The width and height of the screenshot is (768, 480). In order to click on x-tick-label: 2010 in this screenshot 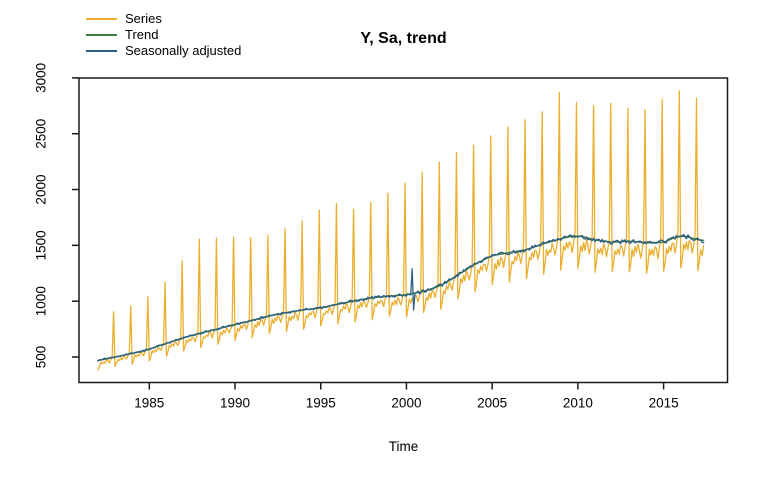, I will do `click(578, 403)`.